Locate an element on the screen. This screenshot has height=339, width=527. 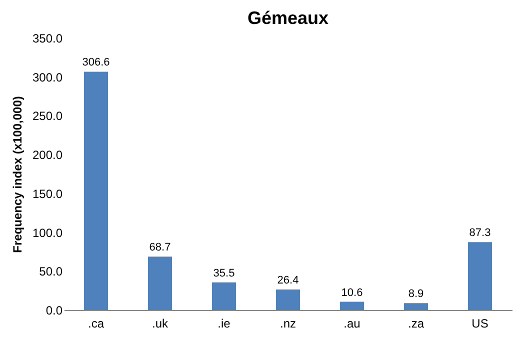
y-tick-label: 0.0 is located at coordinates (54, 311).